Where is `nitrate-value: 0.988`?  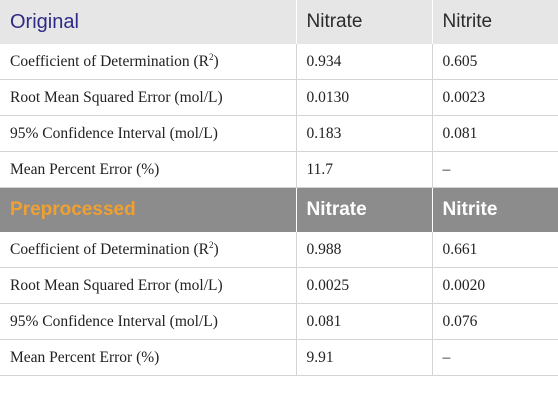 nitrate-value: 0.988 is located at coordinates (364, 250).